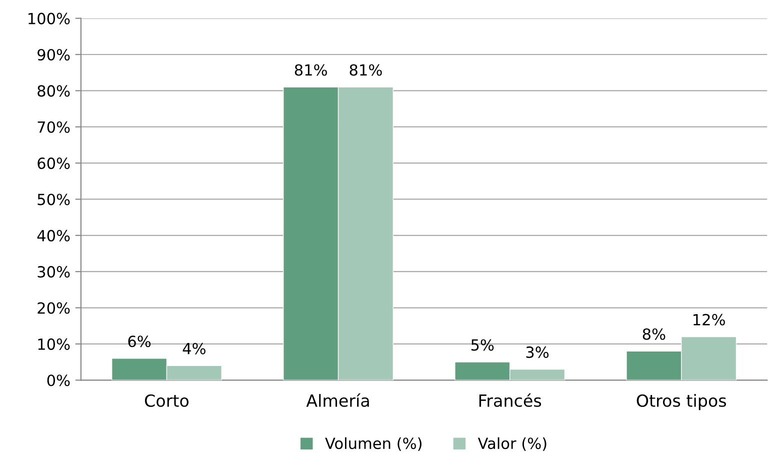 This screenshot has height=458, width=771. I want to click on data-label: 12%, so click(709, 320).